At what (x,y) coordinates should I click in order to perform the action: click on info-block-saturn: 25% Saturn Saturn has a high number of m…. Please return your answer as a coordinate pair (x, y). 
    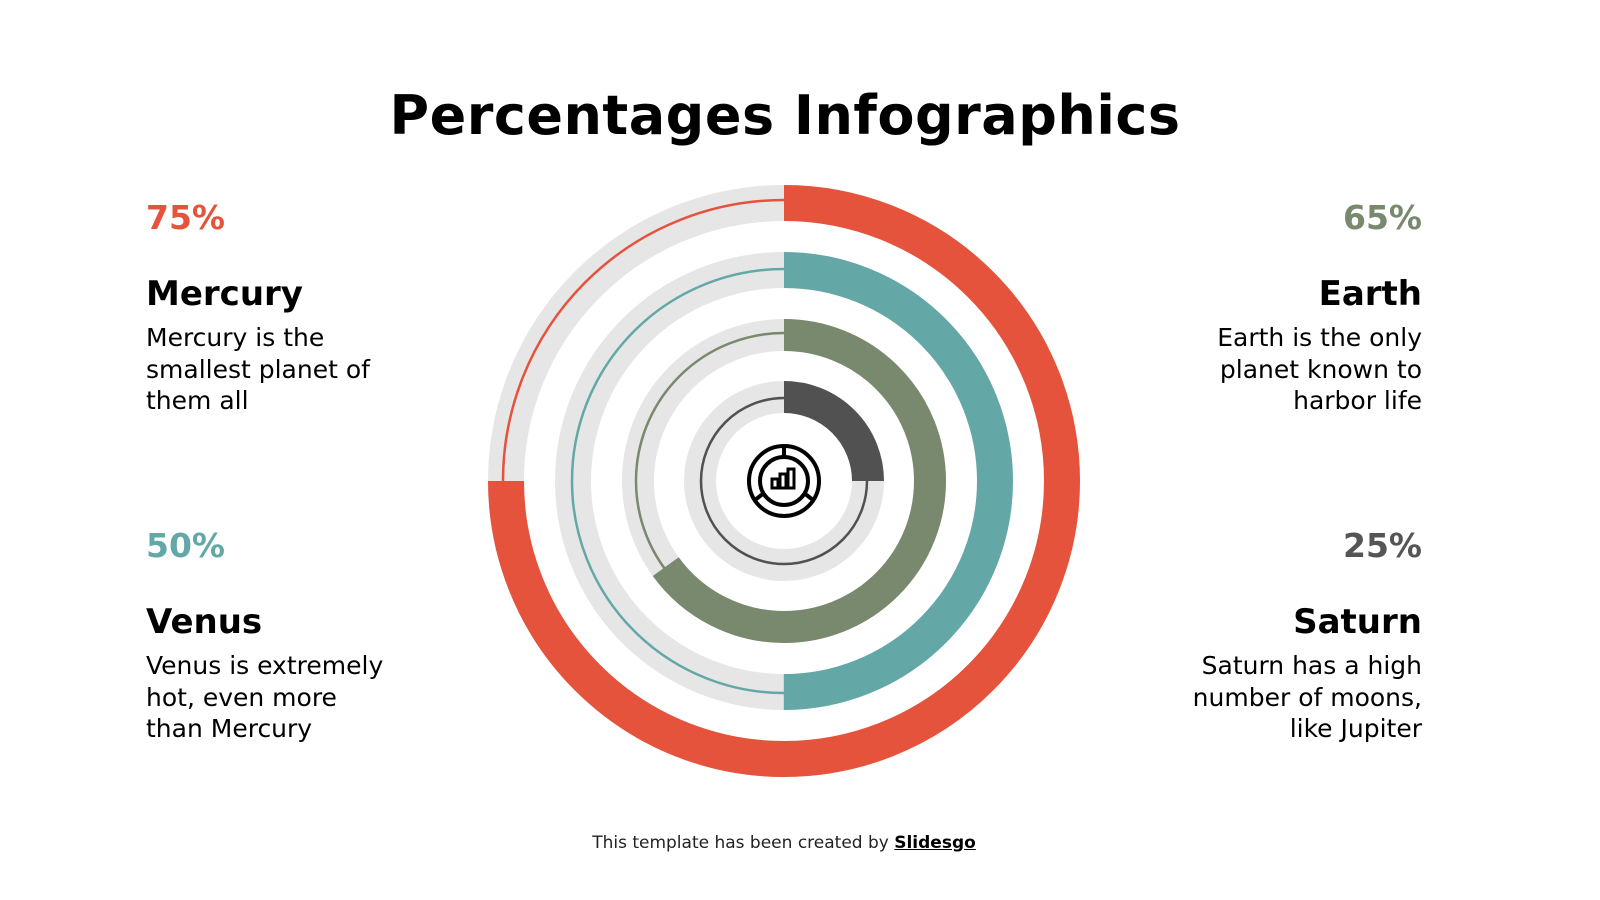
    Looking at the image, I should click on (1272, 635).